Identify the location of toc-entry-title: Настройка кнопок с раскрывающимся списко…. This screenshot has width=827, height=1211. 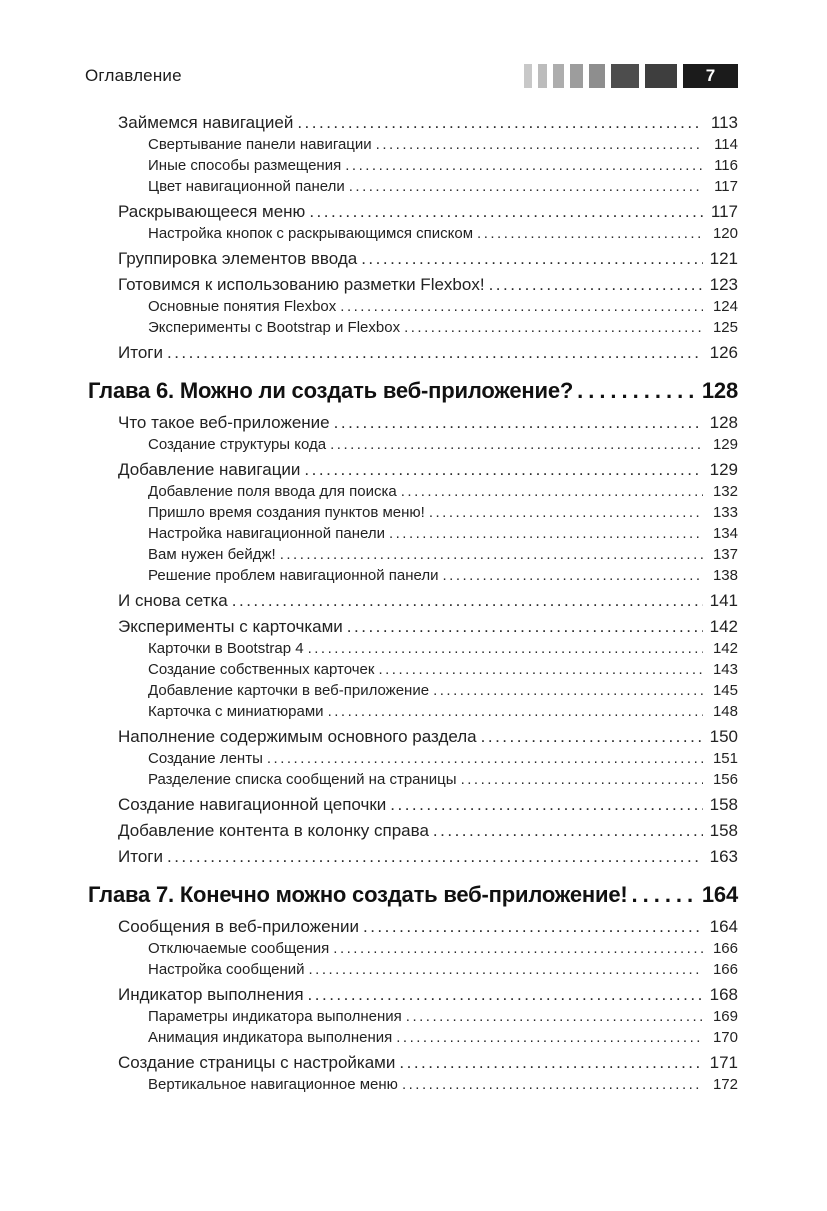
(311, 233).